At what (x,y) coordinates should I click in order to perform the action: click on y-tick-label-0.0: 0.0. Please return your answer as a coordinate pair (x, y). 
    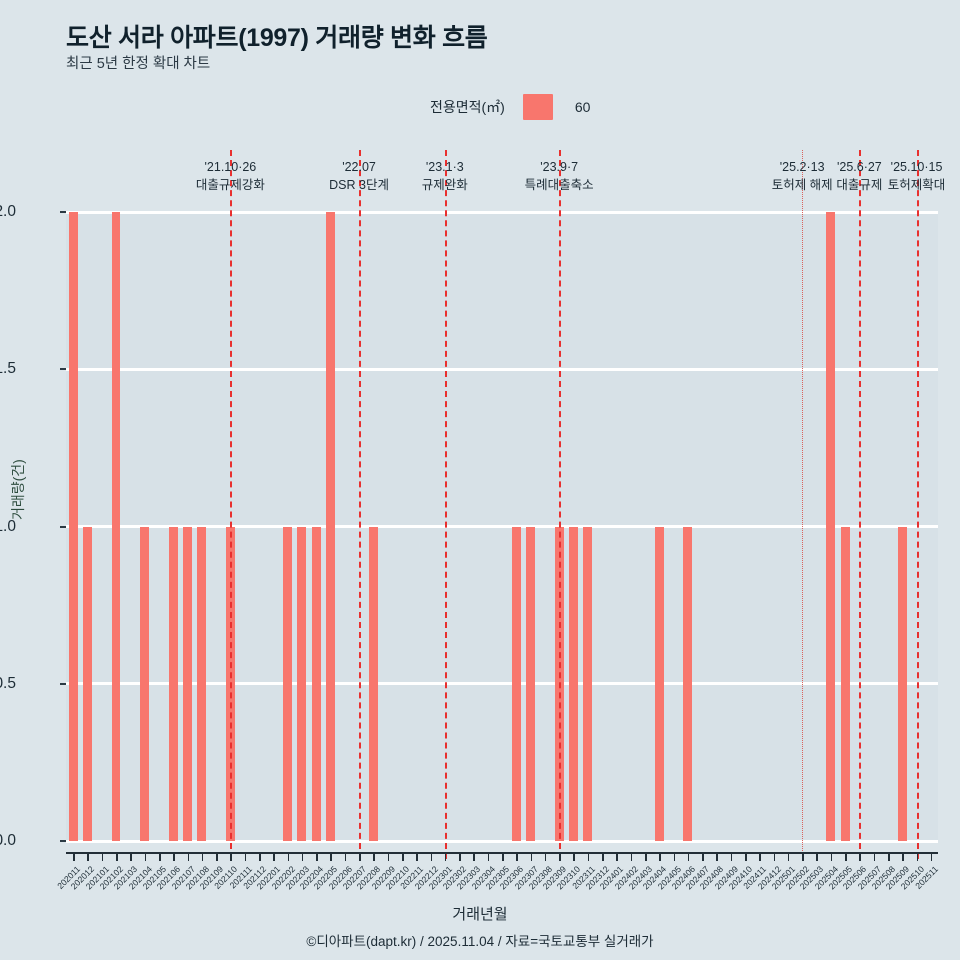
    Looking at the image, I should click on (8, 840).